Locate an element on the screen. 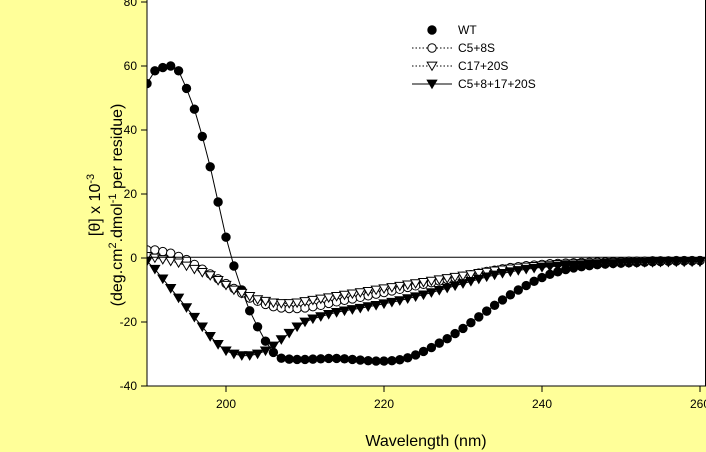  legend-item: C5+8S is located at coordinates (453, 48).